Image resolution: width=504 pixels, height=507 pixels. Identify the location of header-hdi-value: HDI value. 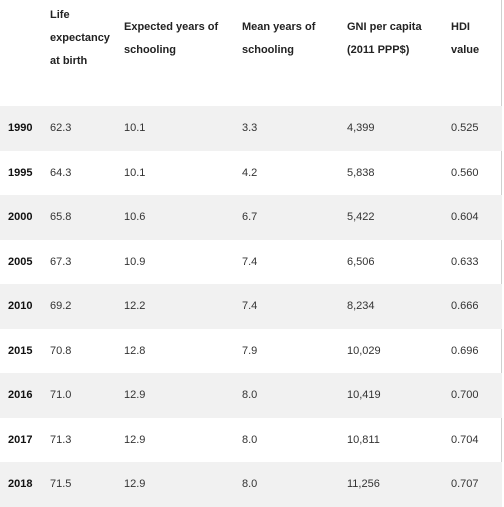
(465, 38).